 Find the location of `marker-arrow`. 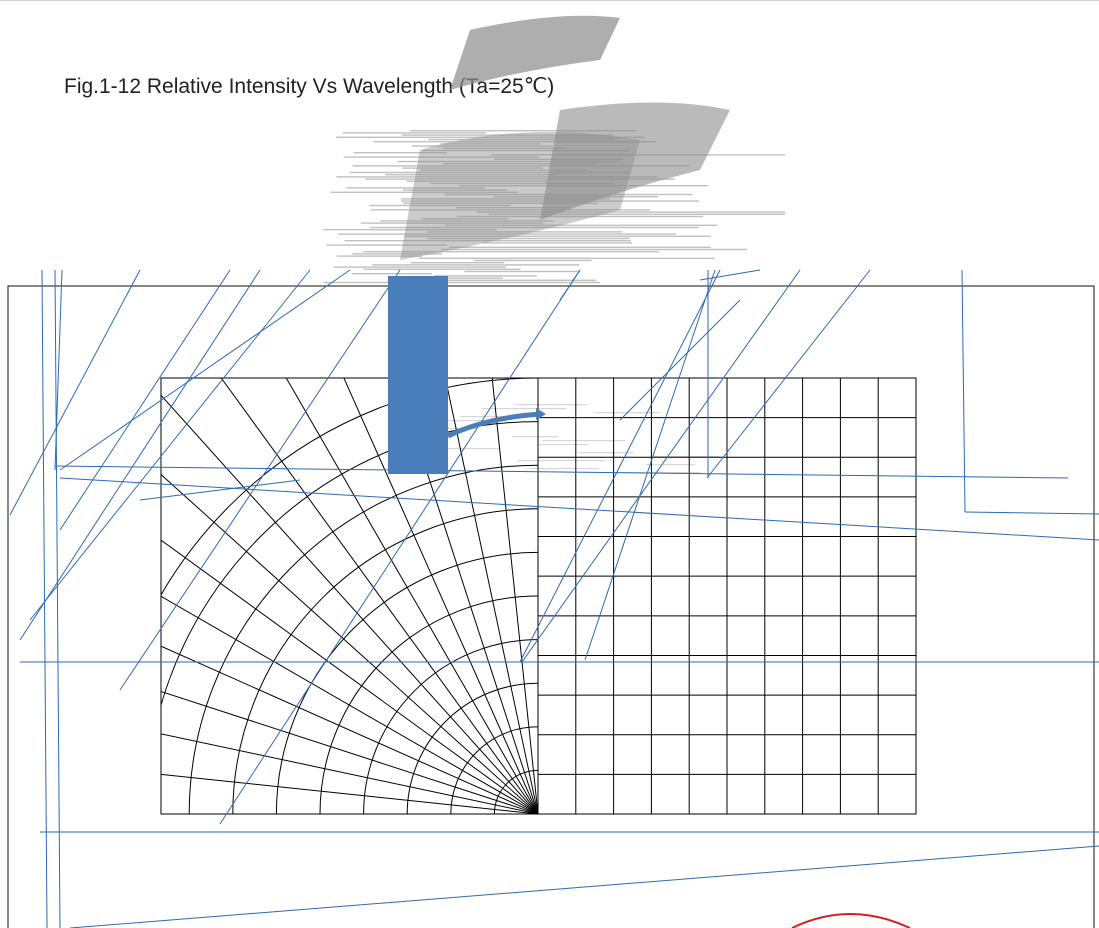

marker-arrow is located at coordinates (493, 425).